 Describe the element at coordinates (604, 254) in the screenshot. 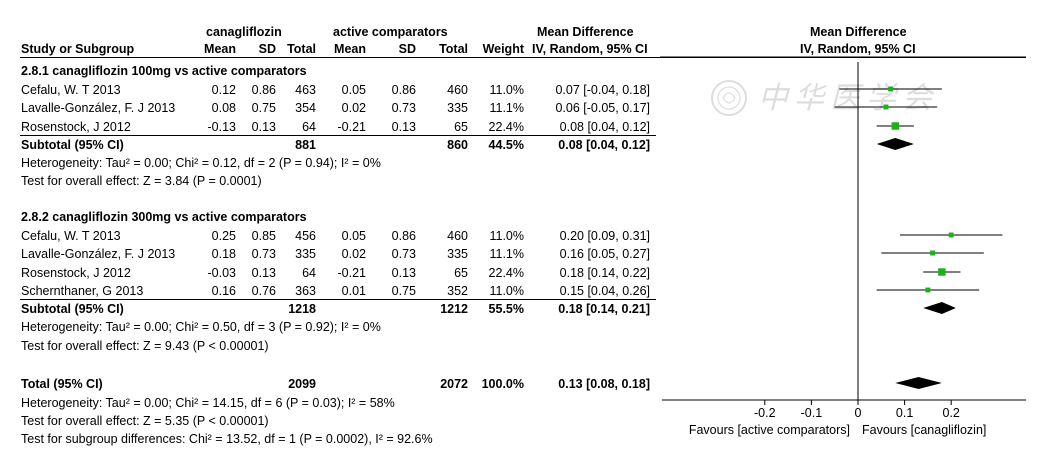

I see `ci: 0.16 [0.05, 0.27]` at that location.